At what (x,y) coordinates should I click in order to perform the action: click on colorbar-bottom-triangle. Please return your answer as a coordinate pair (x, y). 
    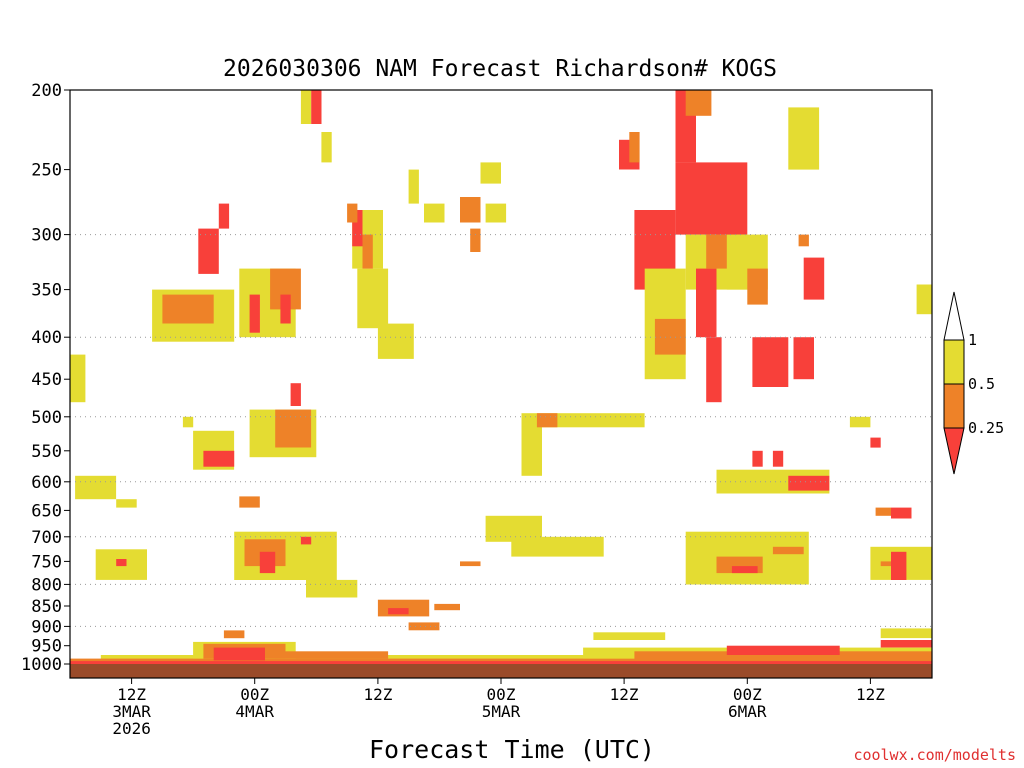
    Looking at the image, I should click on (954, 451).